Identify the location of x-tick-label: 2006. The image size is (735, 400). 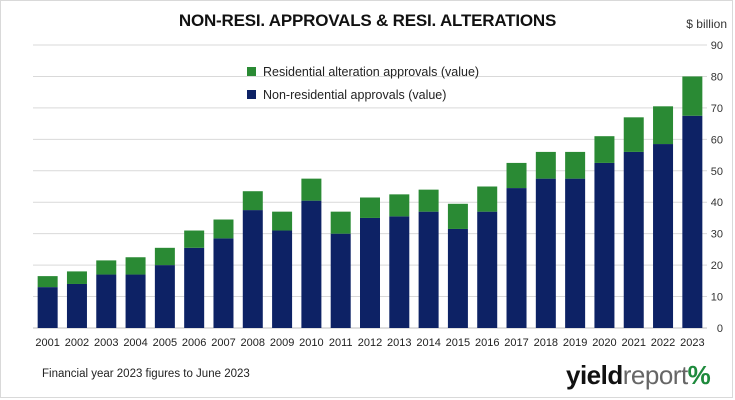
(194, 343).